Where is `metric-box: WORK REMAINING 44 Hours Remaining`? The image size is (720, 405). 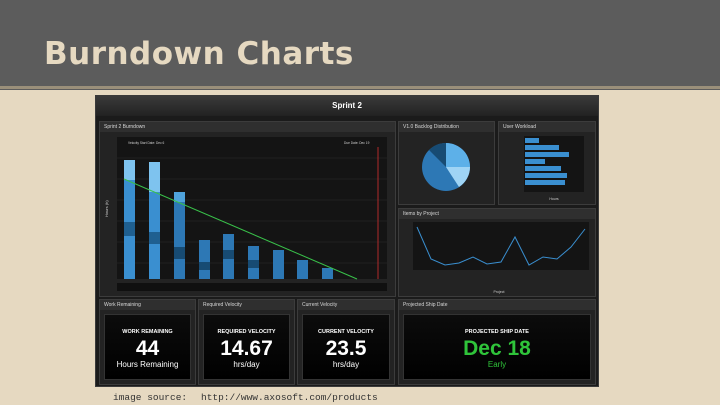
metric-box: WORK REMAINING 44 Hours Remaining is located at coordinates (147, 347).